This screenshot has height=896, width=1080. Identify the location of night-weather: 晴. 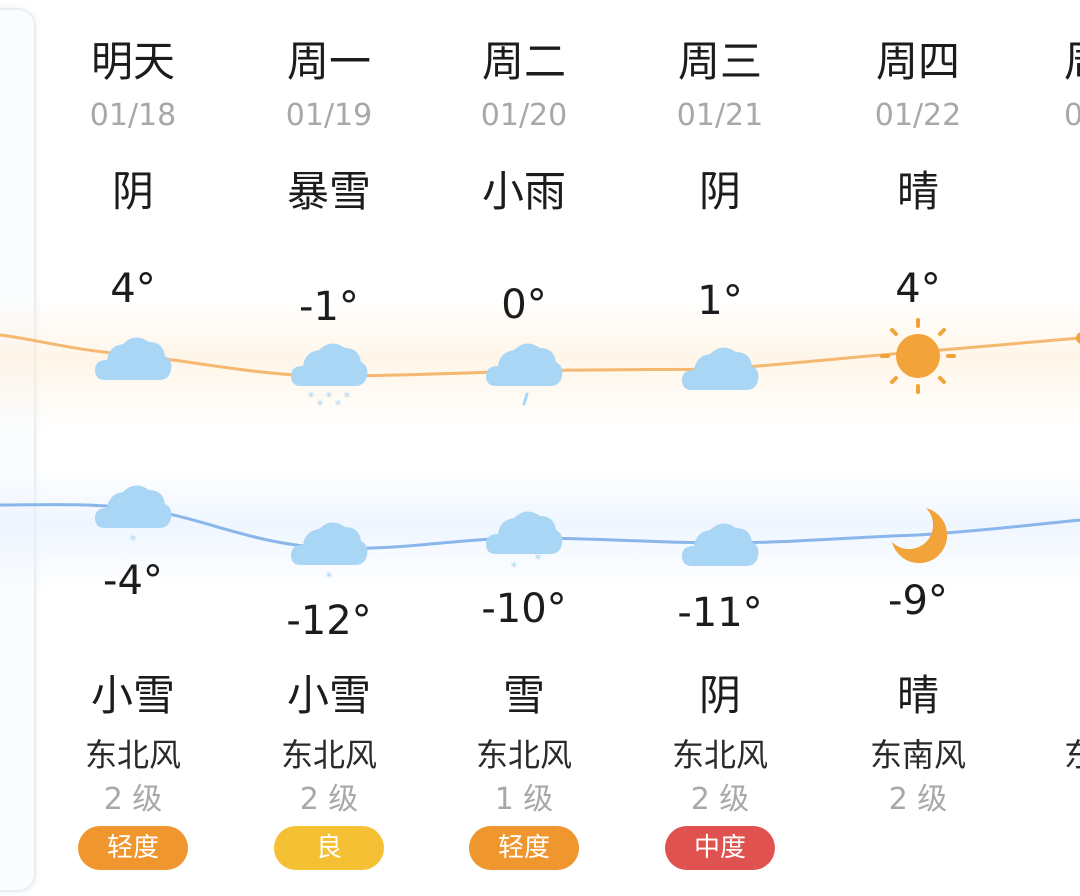
(917, 695).